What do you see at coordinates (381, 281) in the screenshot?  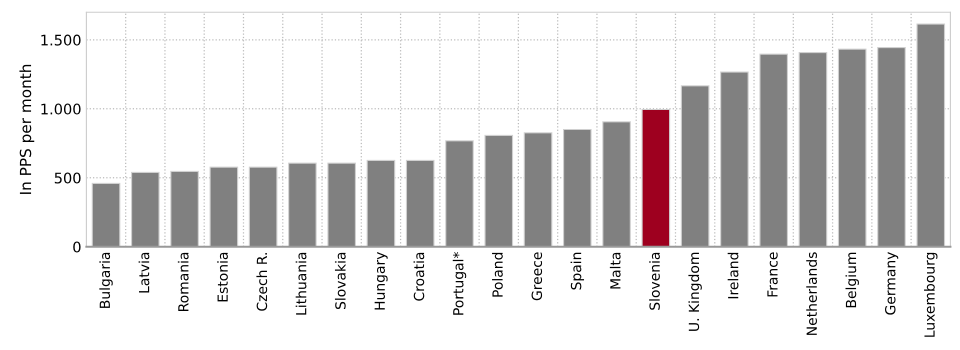 I see `x-tick-label: Hungary` at bounding box center [381, 281].